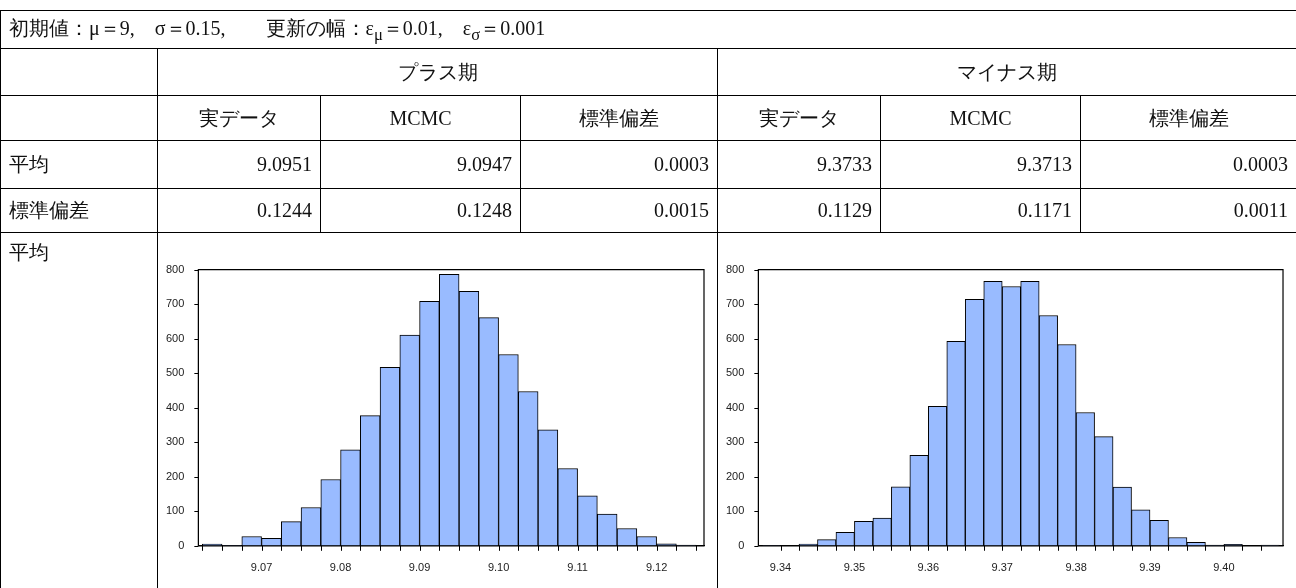  I want to click on x-tick-label: 9.07, so click(261, 567).